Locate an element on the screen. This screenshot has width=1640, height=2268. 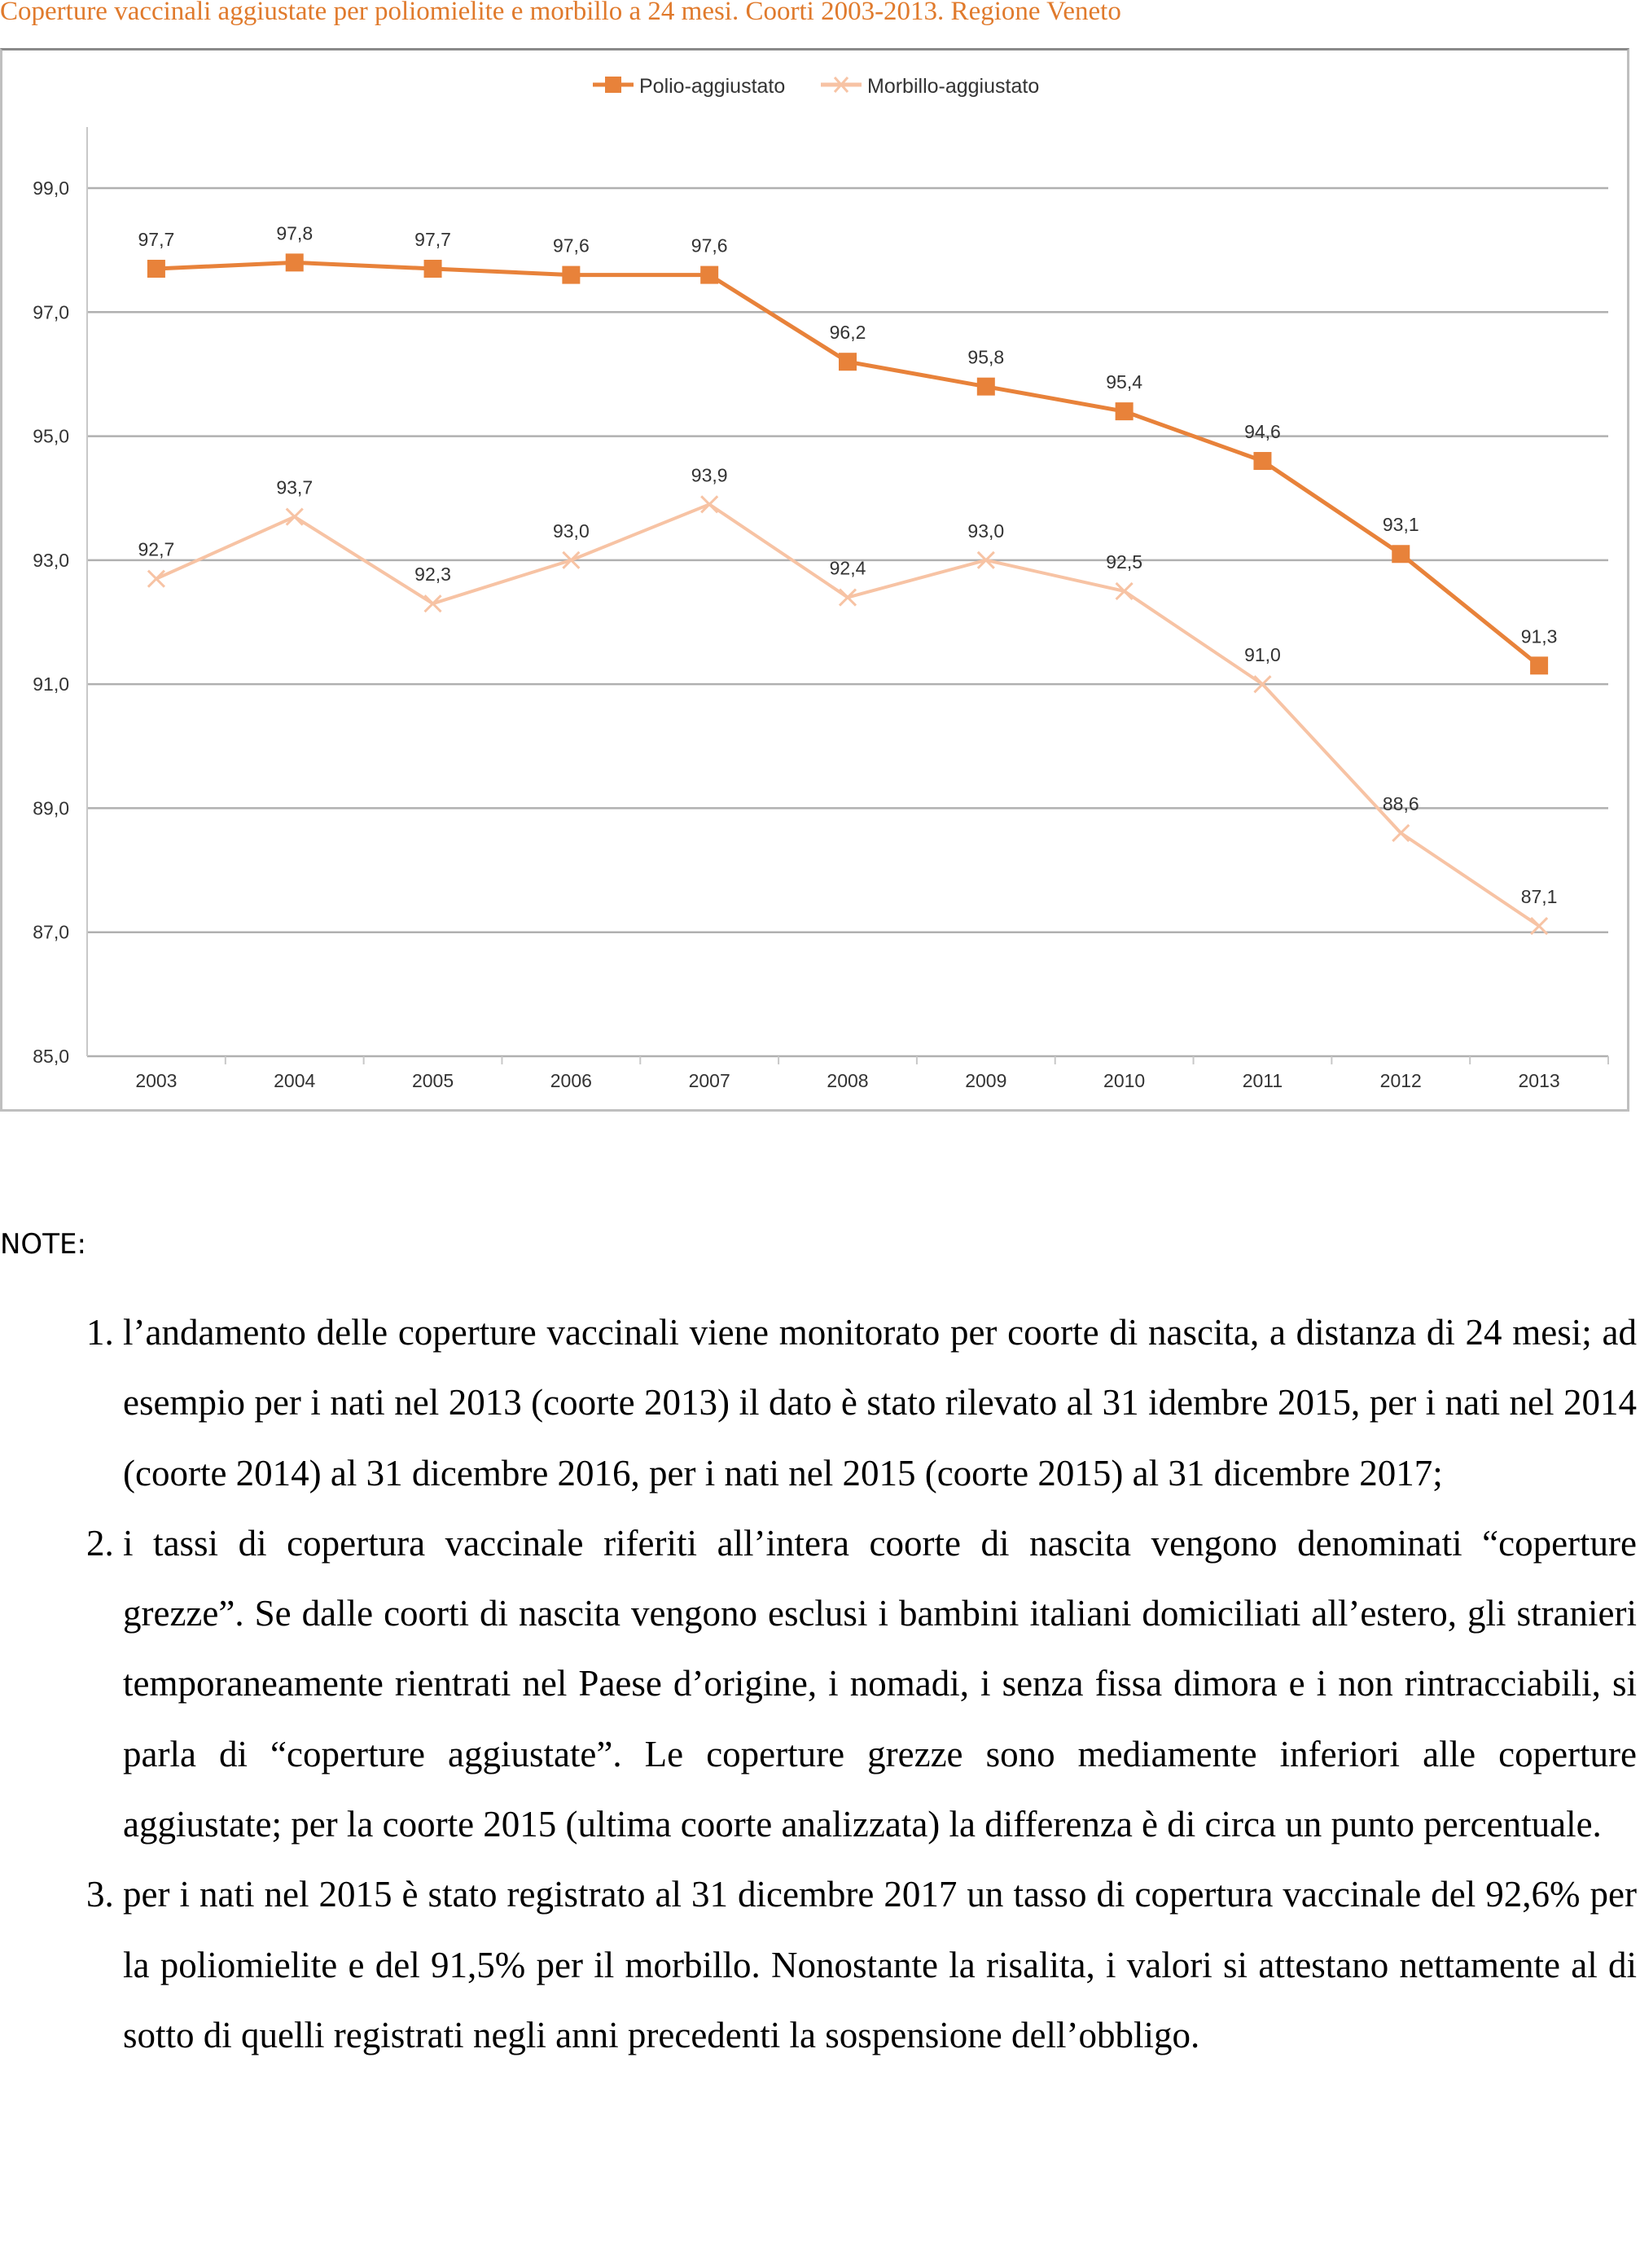
legend-polio-marker is located at coordinates (613, 85).